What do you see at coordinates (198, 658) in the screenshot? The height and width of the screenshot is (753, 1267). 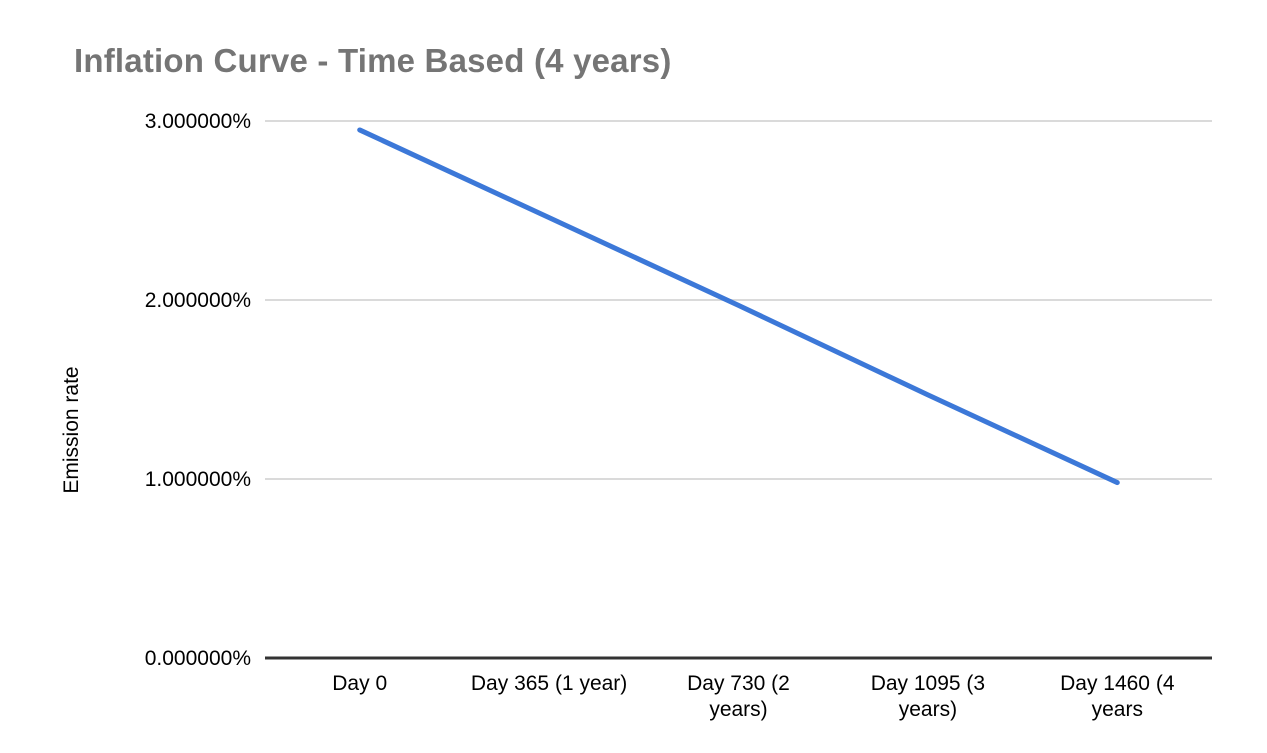 I see `y-tick-label: 0.000000%` at bounding box center [198, 658].